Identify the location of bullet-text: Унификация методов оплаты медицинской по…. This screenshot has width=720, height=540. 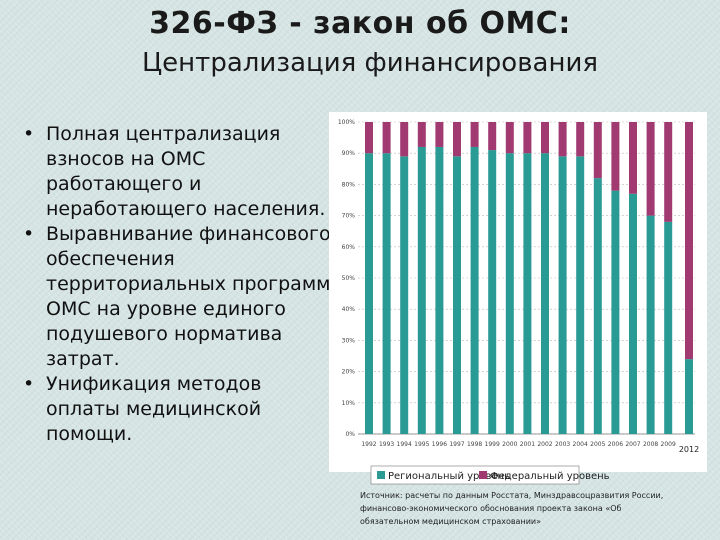
(154, 409).